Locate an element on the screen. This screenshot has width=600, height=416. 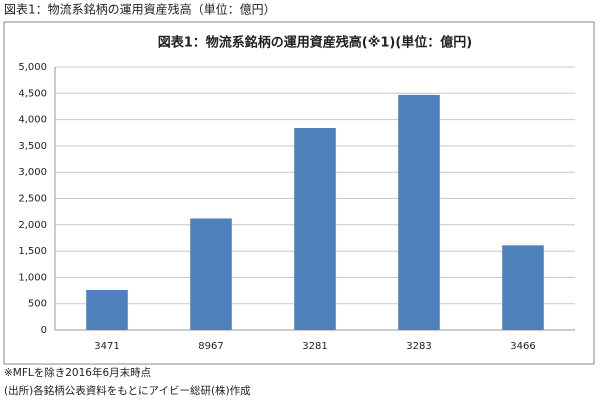
caption: 図表1：物流系銘柄の運用資産残高（単位：億円） is located at coordinates (140, 9).